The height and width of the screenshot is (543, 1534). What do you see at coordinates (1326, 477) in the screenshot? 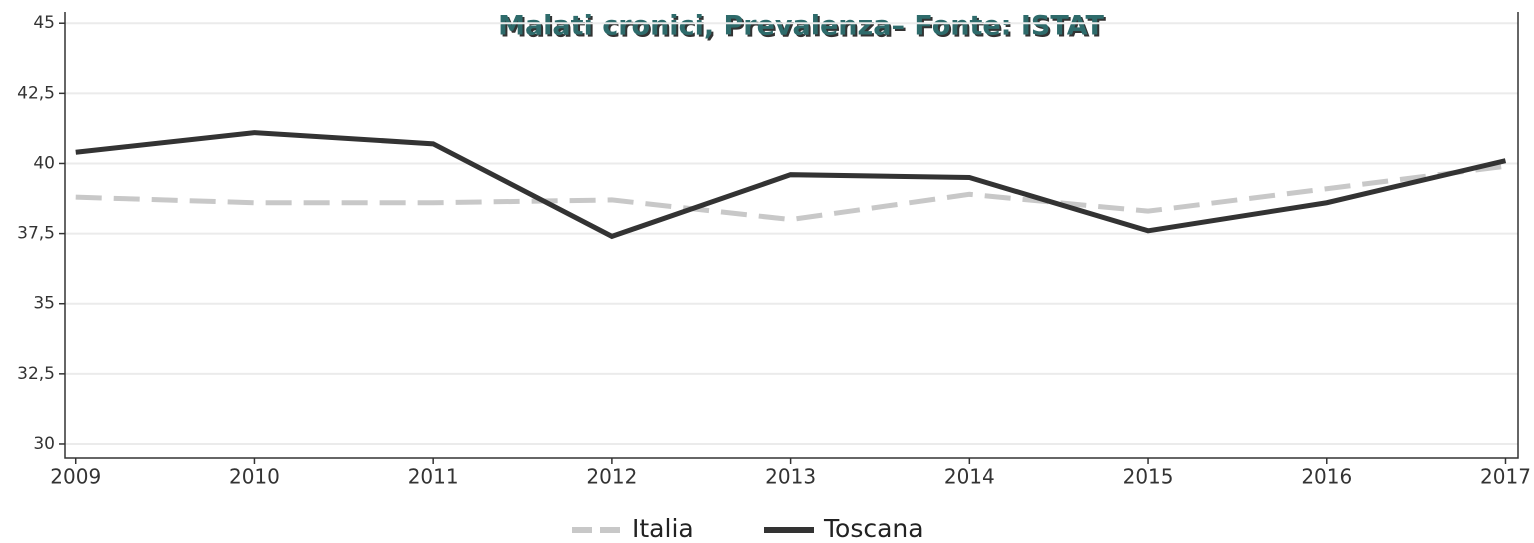
I see `x-tick-label: 2016` at bounding box center [1326, 477].